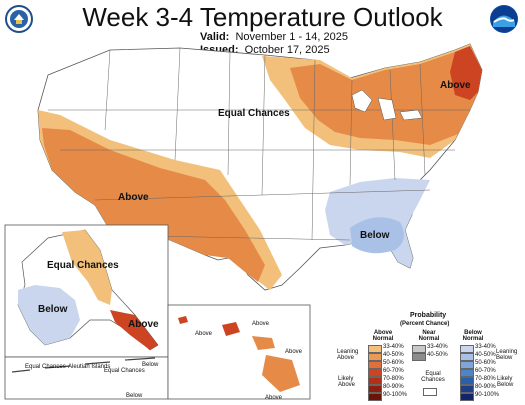 This screenshot has height=405, width=525. I want to click on label-equal-chances-alaska: Equal Chances, so click(83, 265).